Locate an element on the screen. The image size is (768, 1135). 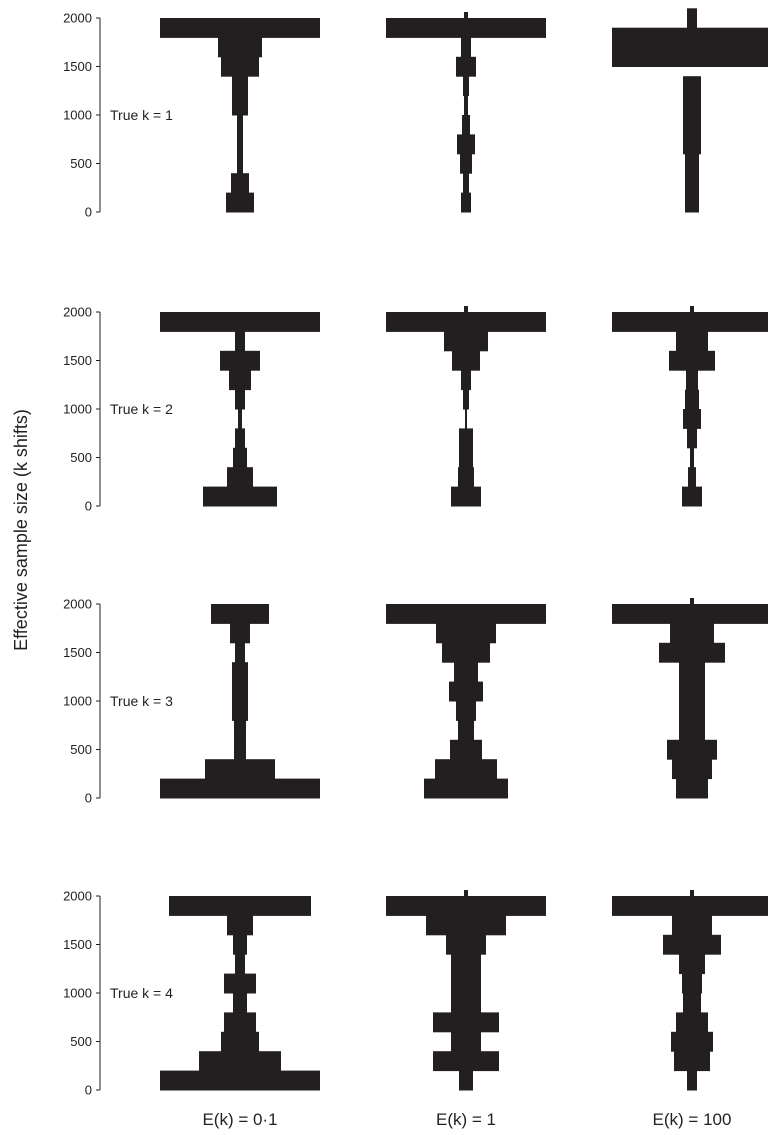
column-label: E(k) = 0·1 is located at coordinates (239, 1119).